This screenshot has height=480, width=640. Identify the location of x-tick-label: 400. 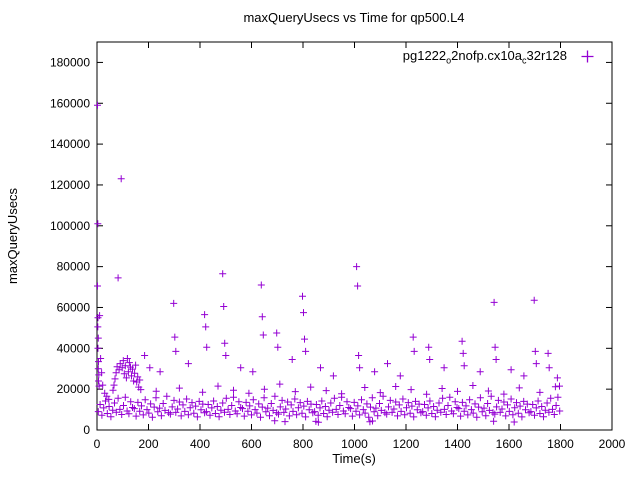
(200, 444).